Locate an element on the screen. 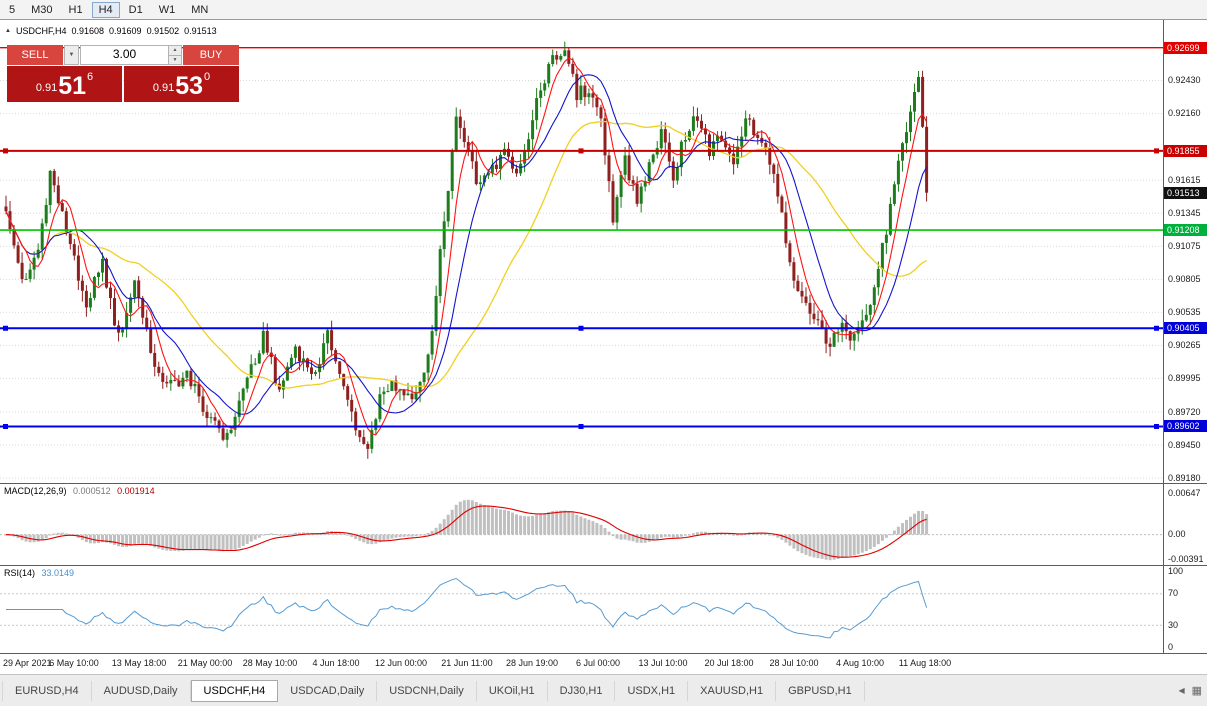 This screenshot has height=706, width=1207. tab-eurusd-h4: EURUSD,H4 is located at coordinates (47, 690).